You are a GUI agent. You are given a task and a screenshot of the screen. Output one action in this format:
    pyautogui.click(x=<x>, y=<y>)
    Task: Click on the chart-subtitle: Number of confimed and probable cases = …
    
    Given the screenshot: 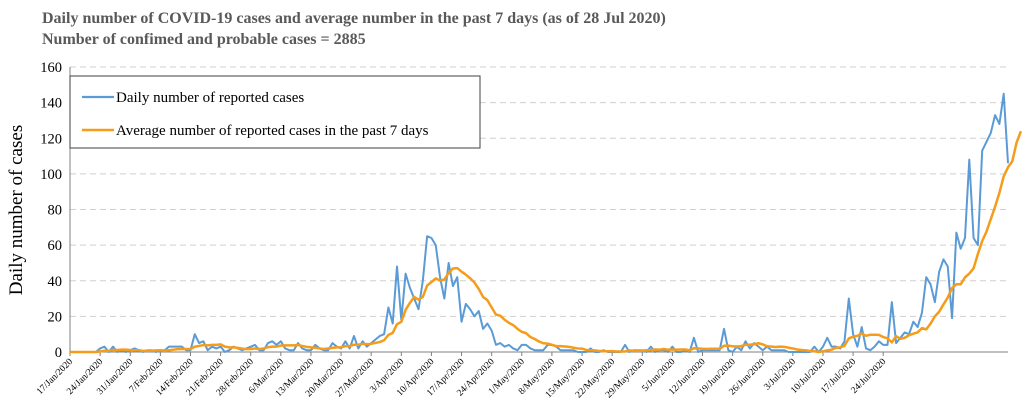 What is the action you would take?
    pyautogui.click(x=204, y=39)
    